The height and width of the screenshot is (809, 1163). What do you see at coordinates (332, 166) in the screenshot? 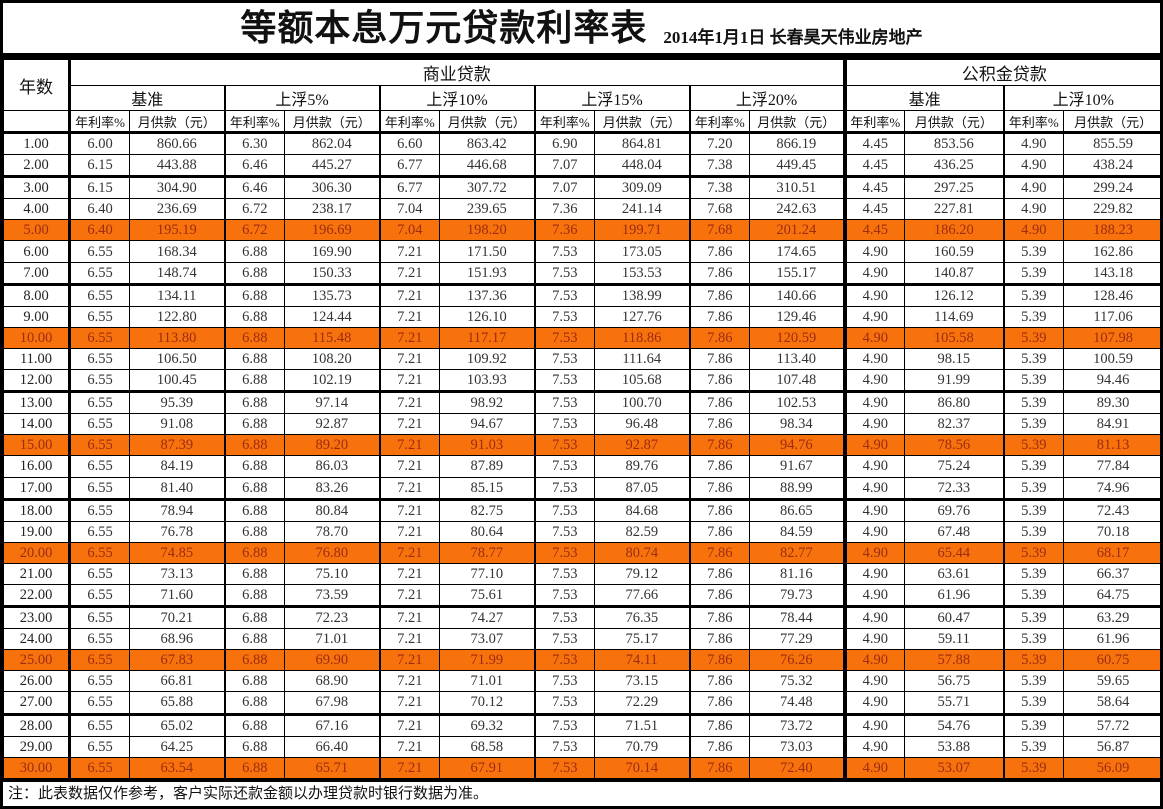
I see `monthly-payment-cell: 445.27` at bounding box center [332, 166].